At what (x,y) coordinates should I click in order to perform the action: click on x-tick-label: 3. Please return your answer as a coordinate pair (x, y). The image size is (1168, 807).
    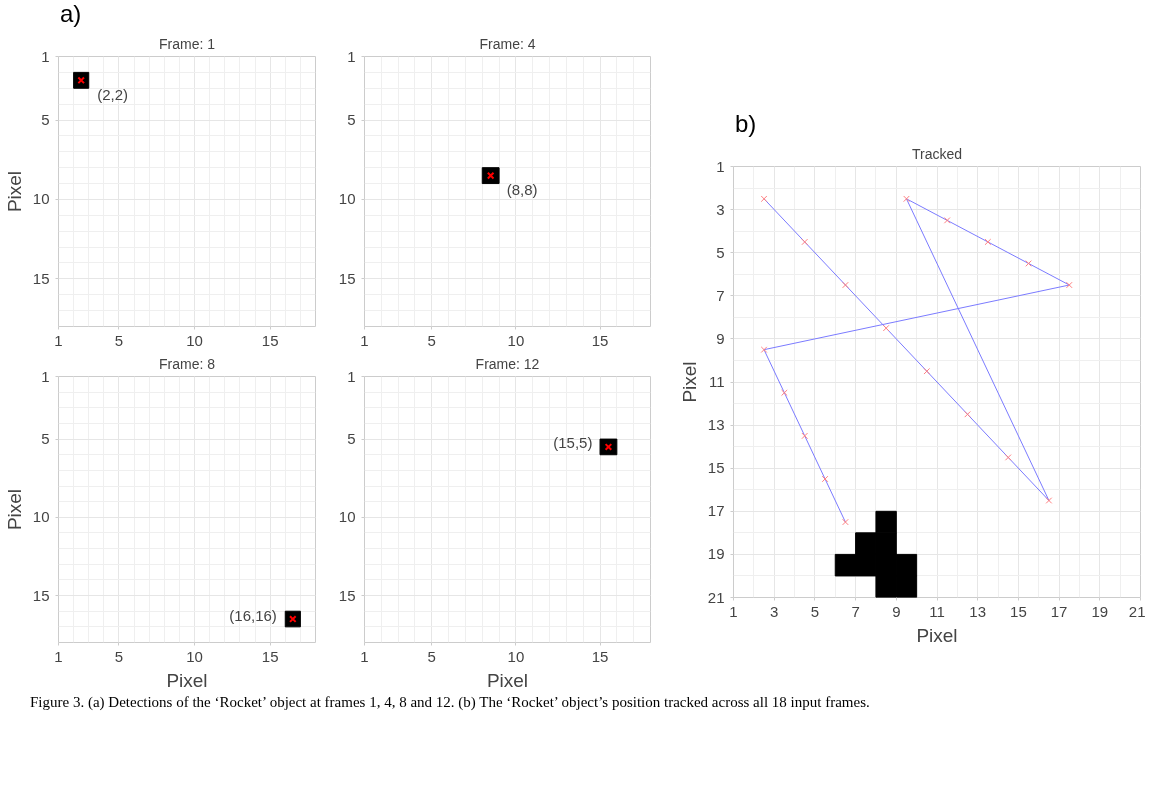
    Looking at the image, I should click on (774, 611).